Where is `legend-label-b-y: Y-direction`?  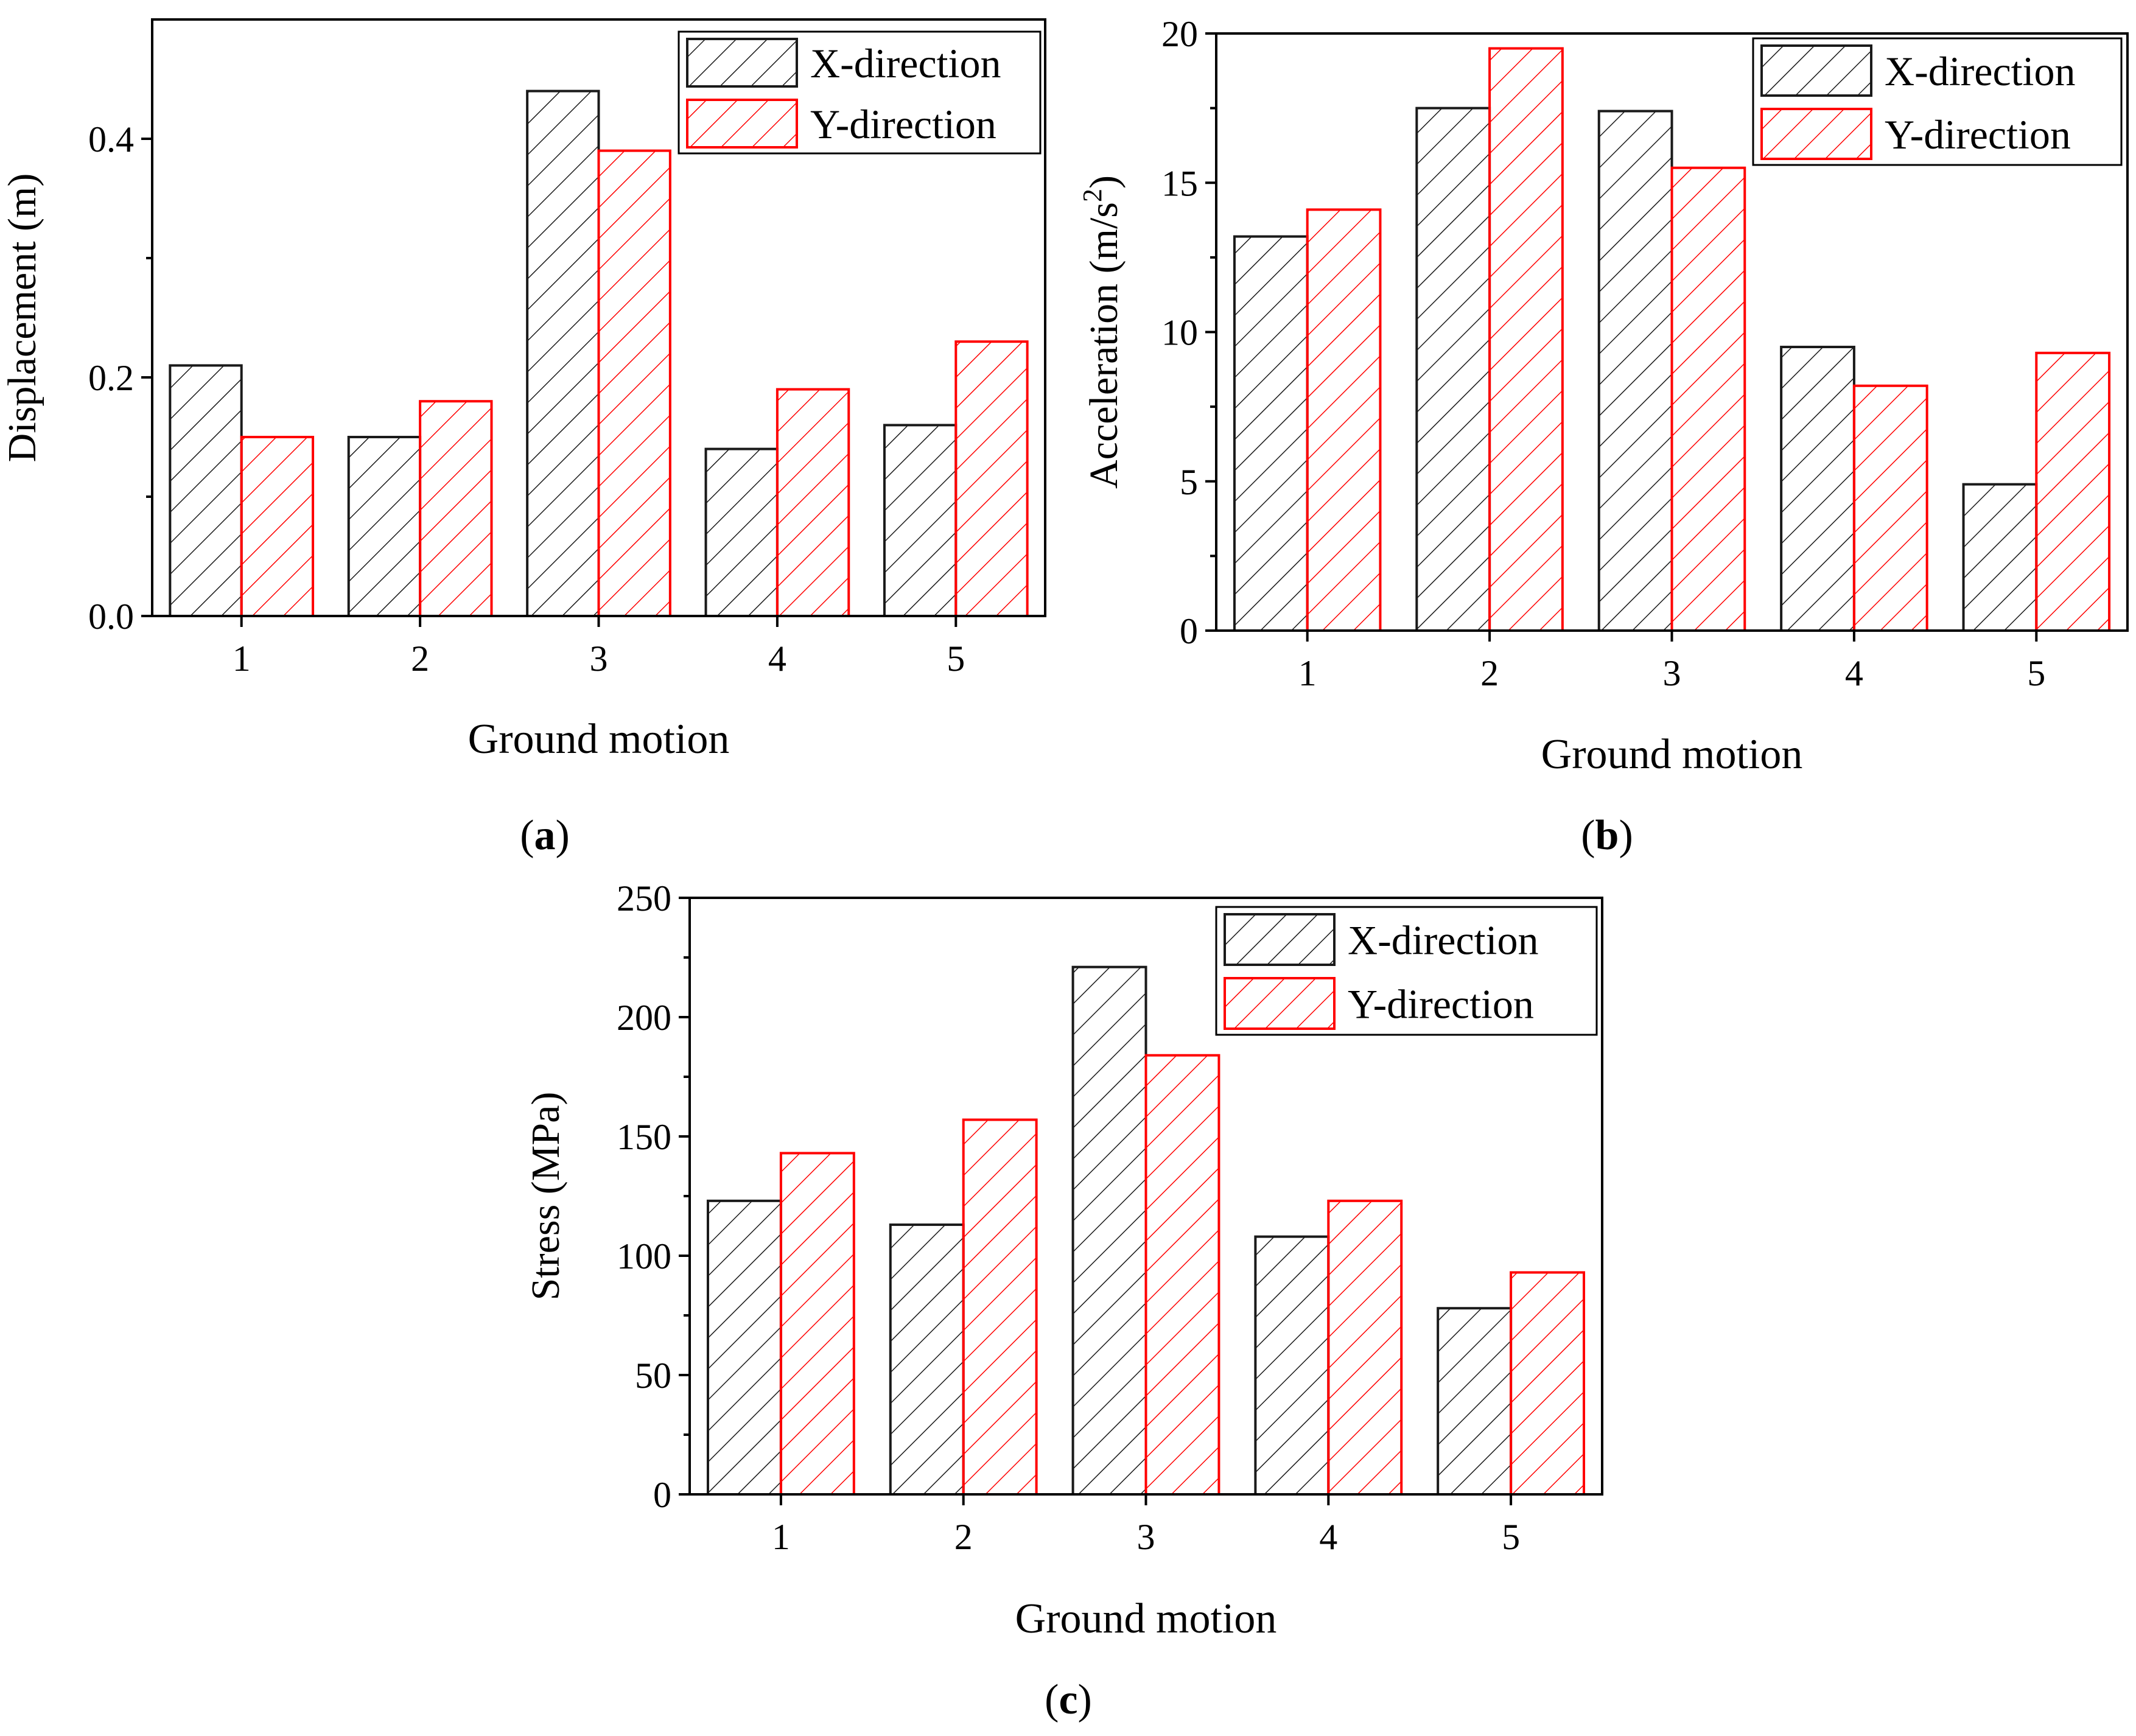
legend-label-b-y: Y-direction is located at coordinates (1978, 134).